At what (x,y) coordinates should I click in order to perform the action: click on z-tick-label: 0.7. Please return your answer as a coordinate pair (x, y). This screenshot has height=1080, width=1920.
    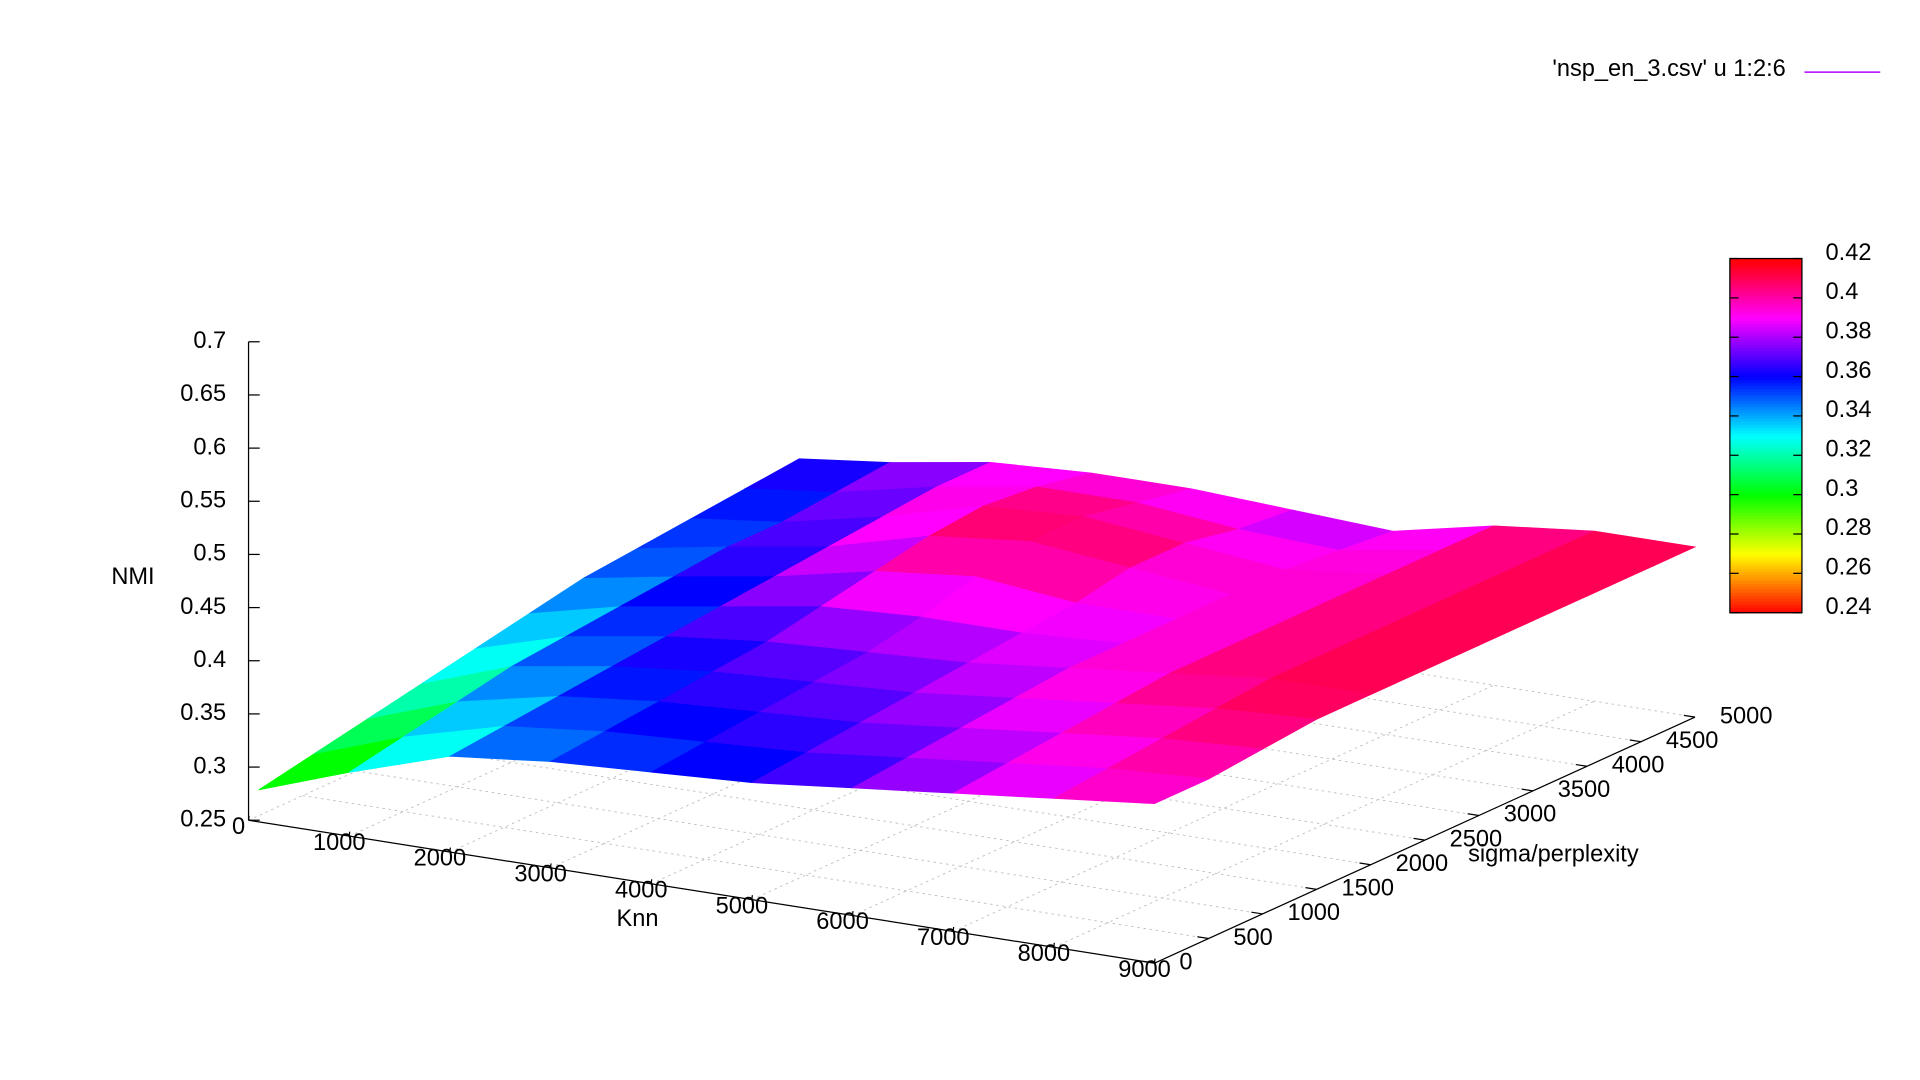
    Looking at the image, I should click on (209, 341).